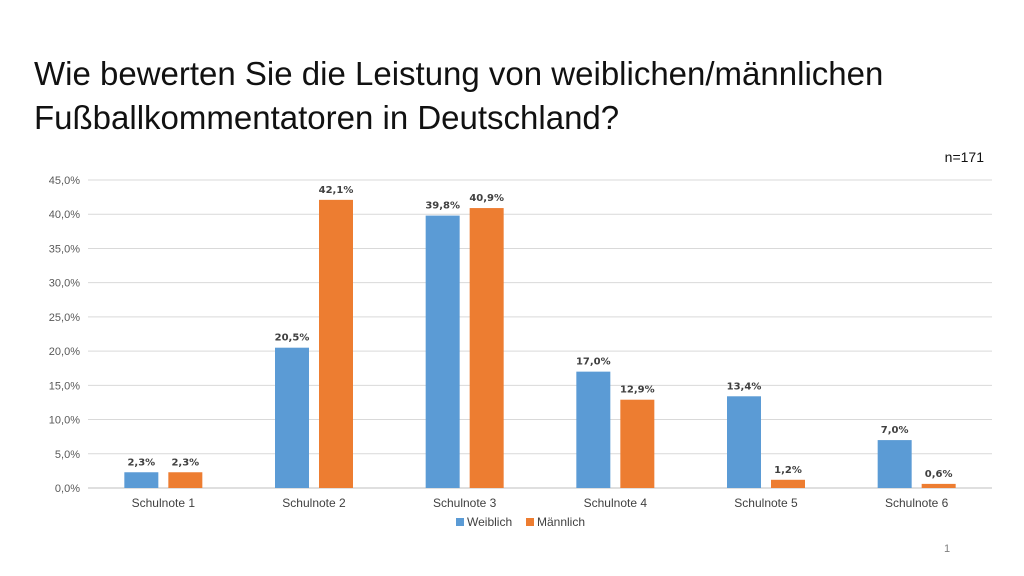 The width and height of the screenshot is (1024, 576). I want to click on data-label: 0,6%, so click(939, 474).